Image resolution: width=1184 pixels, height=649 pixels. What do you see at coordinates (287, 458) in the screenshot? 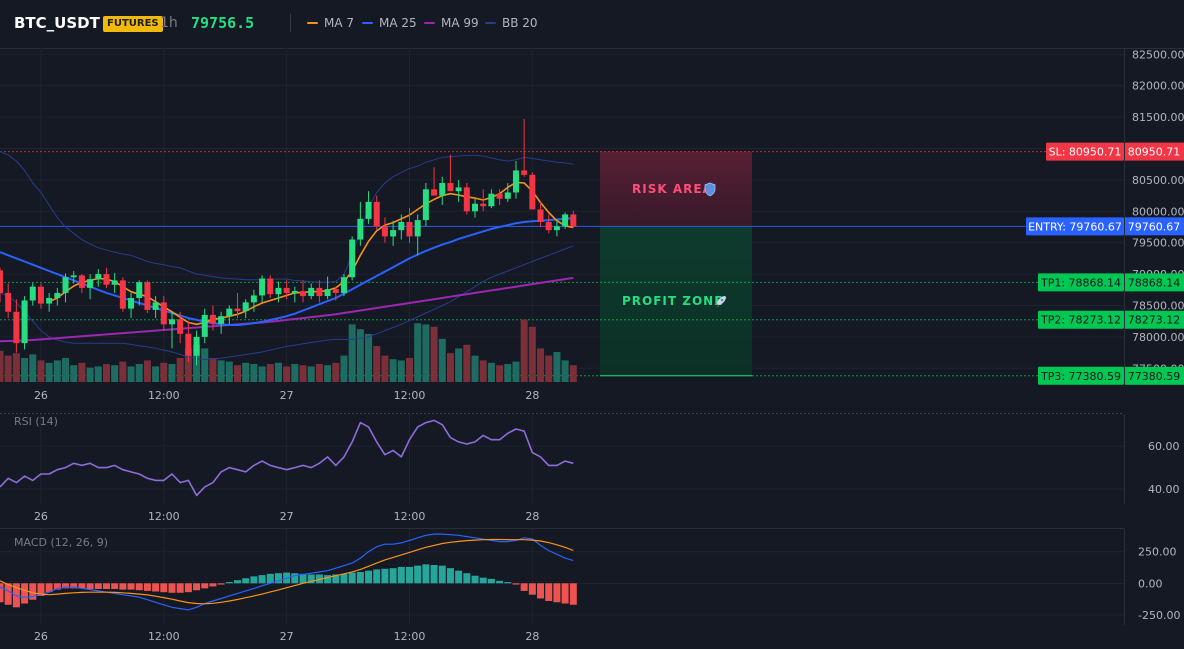
I see `rsi-polyline` at bounding box center [287, 458].